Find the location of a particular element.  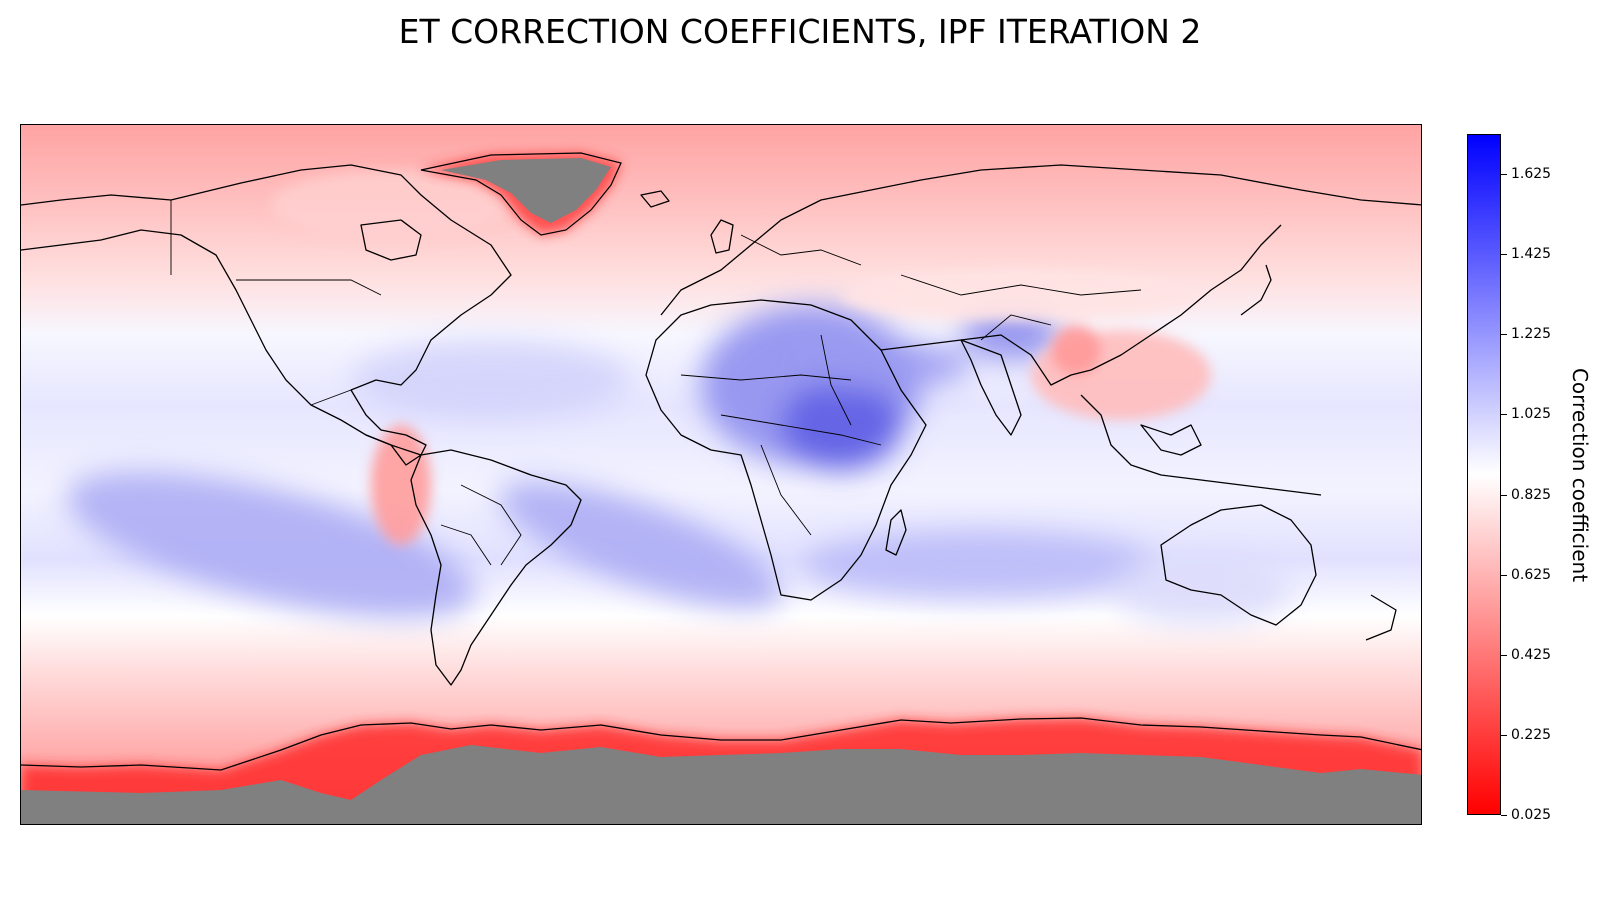

colorbar-tick-label: 0.625 is located at coordinates (1531, 574).